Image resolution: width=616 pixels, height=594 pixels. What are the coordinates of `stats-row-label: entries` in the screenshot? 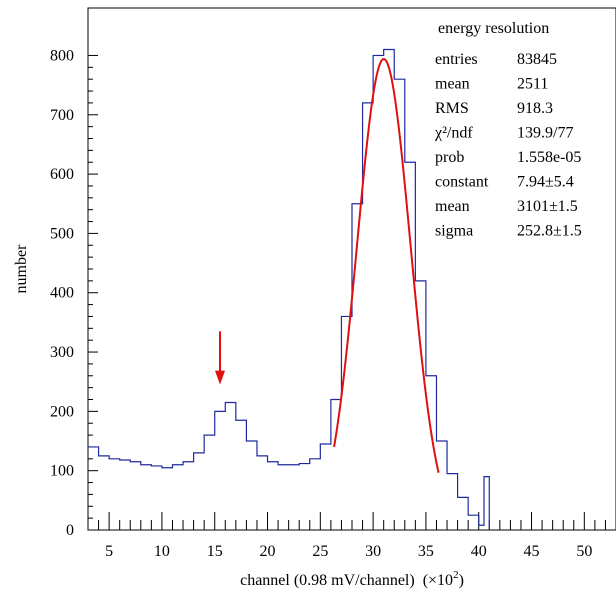 It's located at (456, 59).